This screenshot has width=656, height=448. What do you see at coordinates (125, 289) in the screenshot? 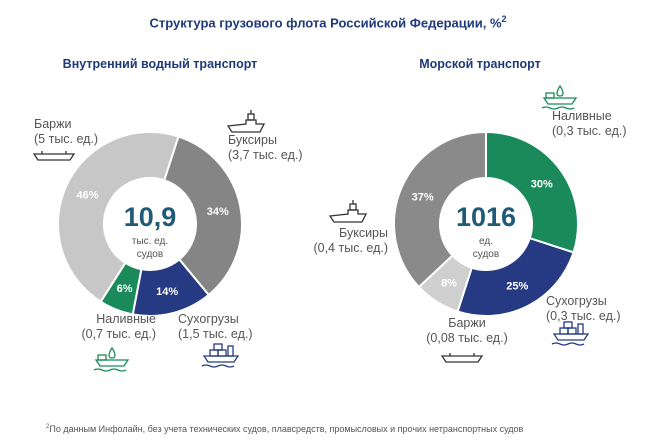
I see `slice-value-label-left-2: 6%` at bounding box center [125, 289].